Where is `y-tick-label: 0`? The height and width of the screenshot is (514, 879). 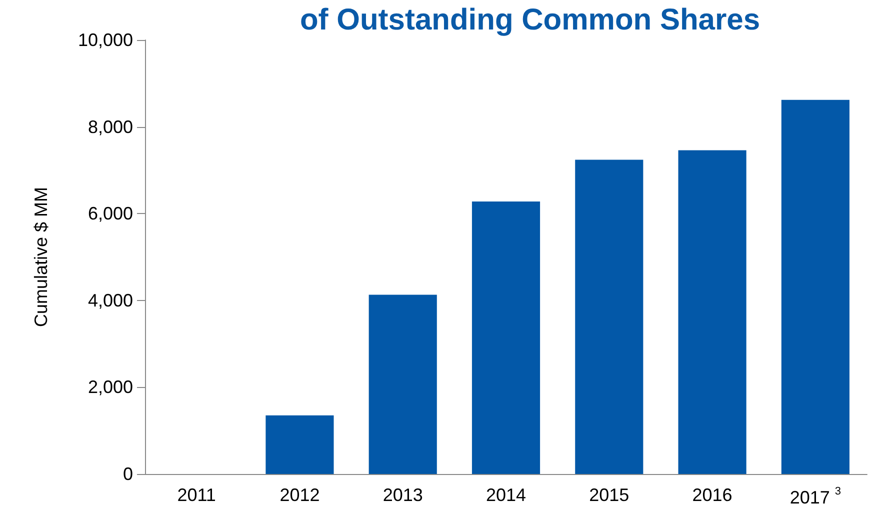 y-tick-label: 0 is located at coordinates (127, 474).